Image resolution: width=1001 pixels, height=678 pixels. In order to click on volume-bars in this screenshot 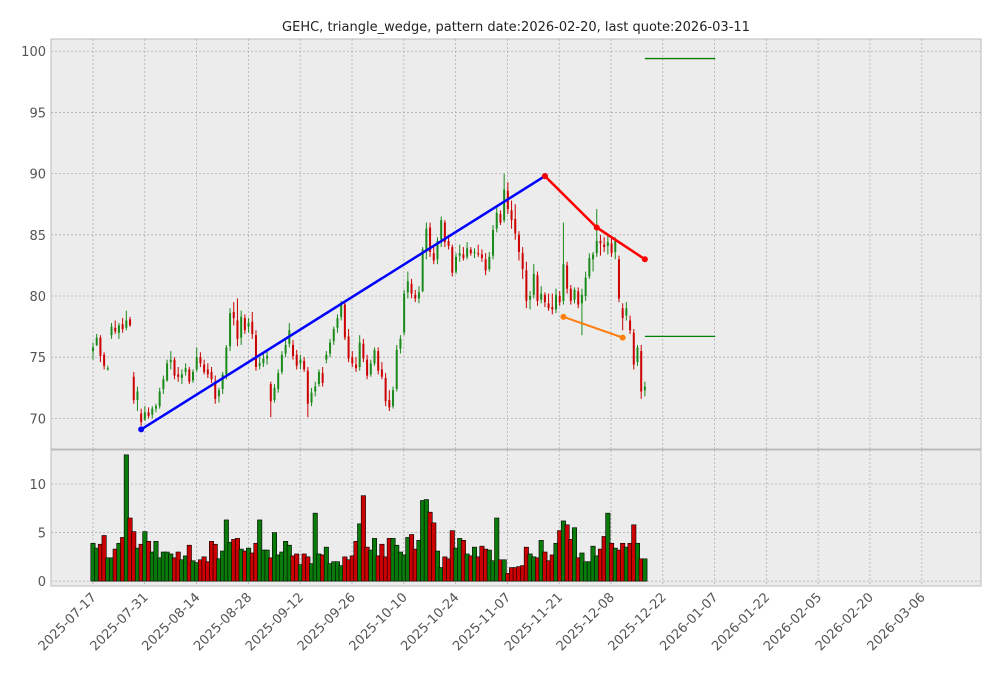, I will do `click(369, 518)`.